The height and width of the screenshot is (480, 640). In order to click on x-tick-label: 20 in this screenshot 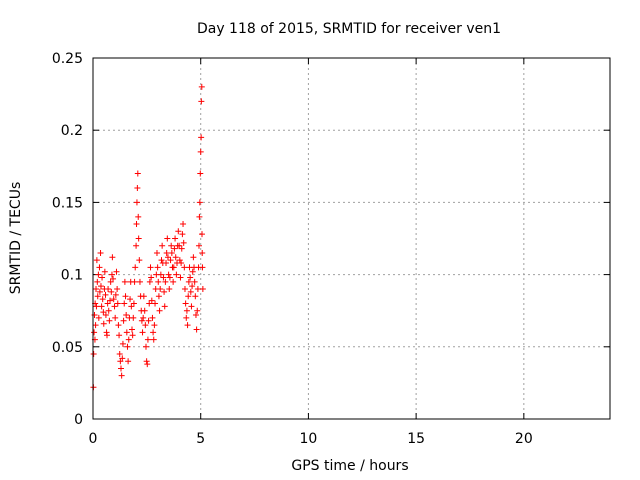, I will do `click(524, 439)`.